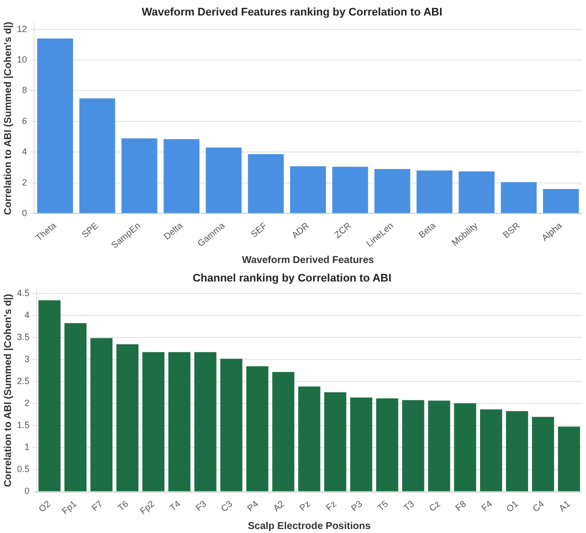  I want to click on x-tick-label: O2, so click(44, 506).